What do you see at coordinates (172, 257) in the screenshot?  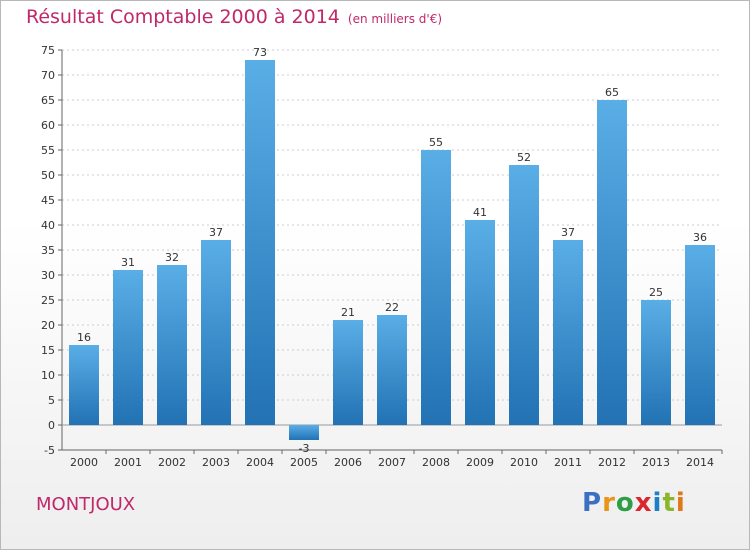 I see `value-label-2002: 32` at bounding box center [172, 257].